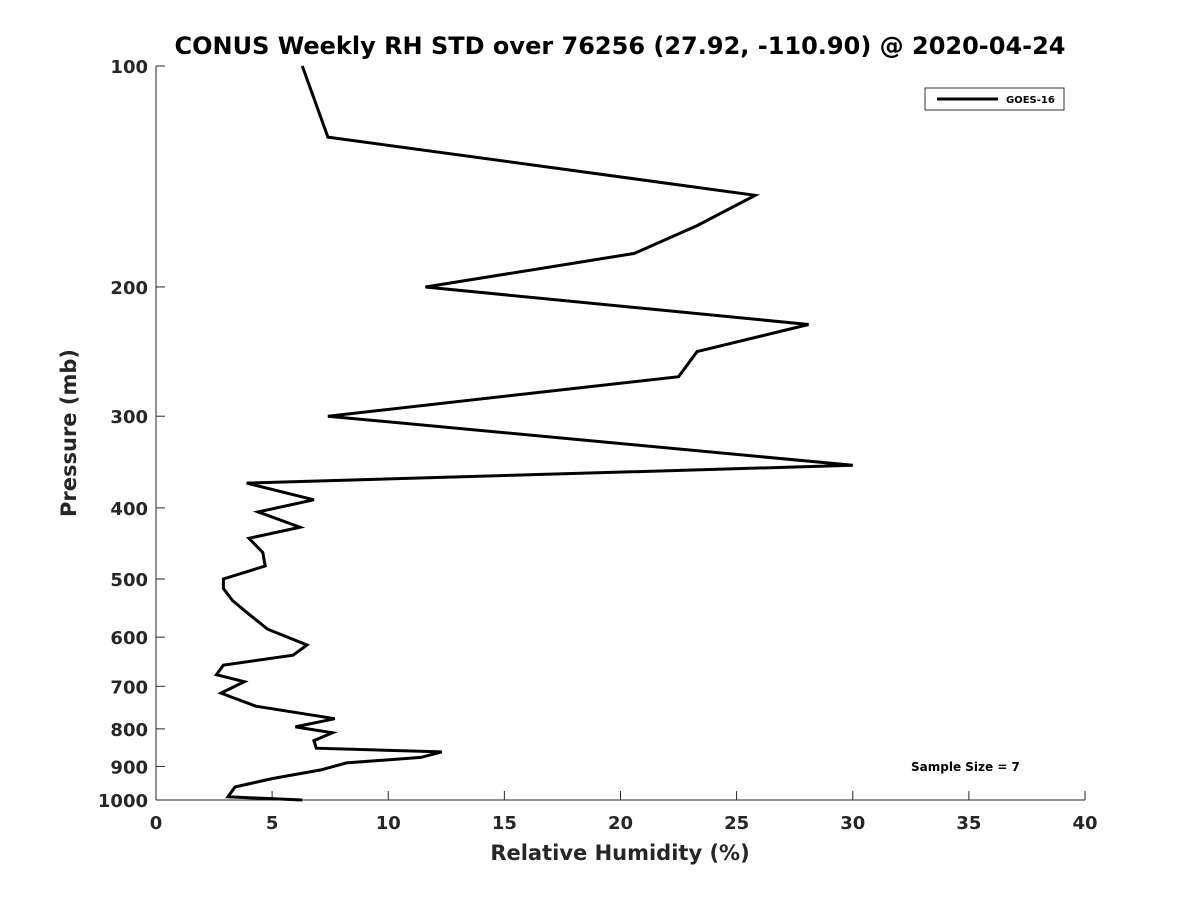 Image resolution: width=1200 pixels, height=900 pixels. Describe the element at coordinates (736, 823) in the screenshot. I see `x-tick-label: 25` at that location.